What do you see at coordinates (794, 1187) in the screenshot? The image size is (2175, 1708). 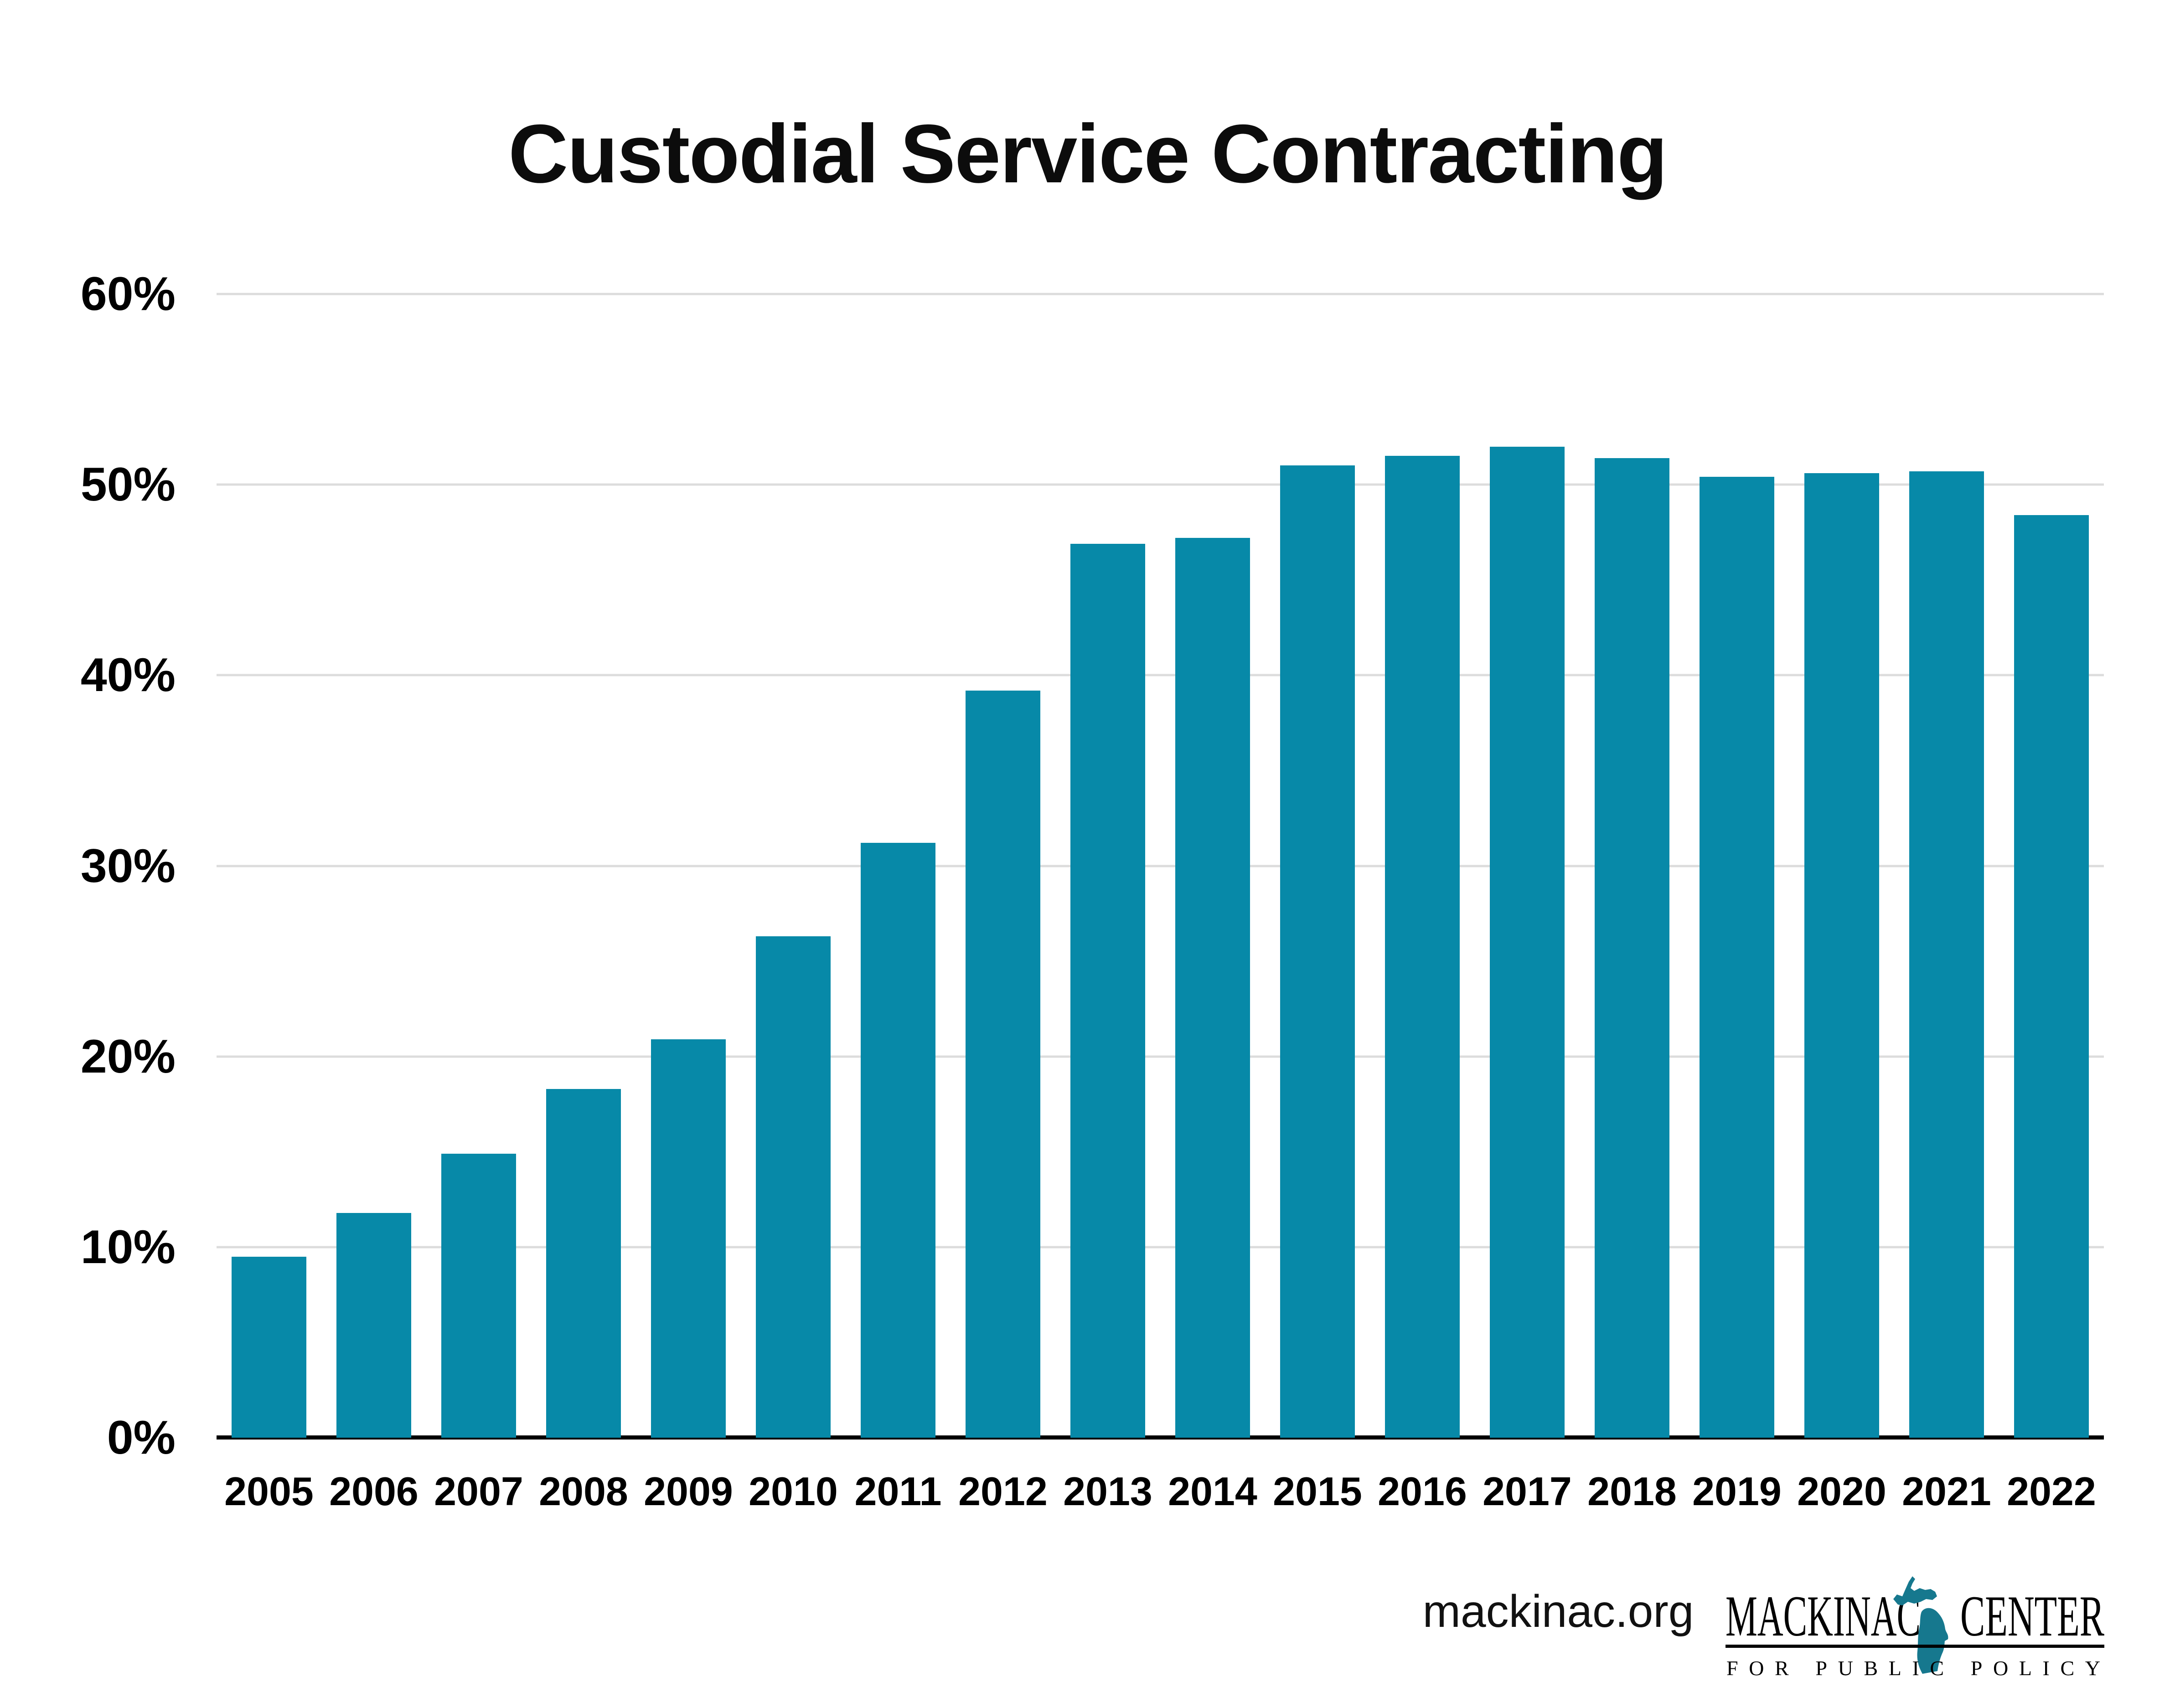 I see `bar-2010` at bounding box center [794, 1187].